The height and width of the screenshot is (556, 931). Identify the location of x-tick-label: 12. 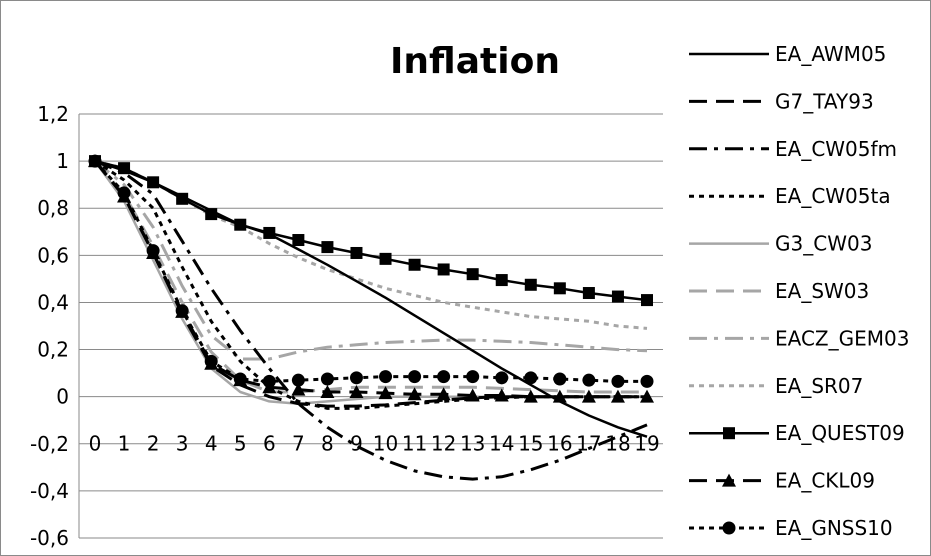
(443, 444).